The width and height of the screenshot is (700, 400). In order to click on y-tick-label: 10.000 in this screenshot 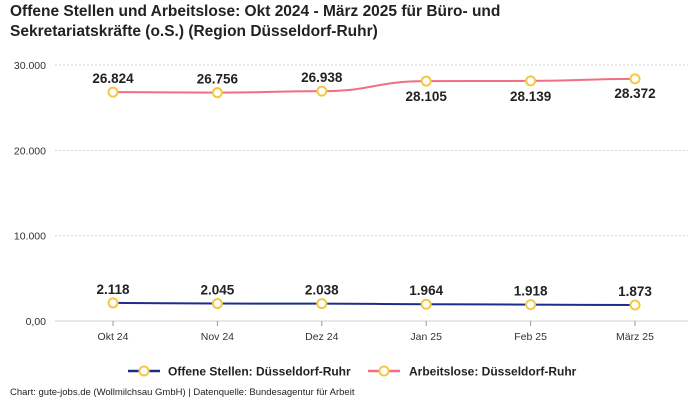, I will do `click(30, 237)`.